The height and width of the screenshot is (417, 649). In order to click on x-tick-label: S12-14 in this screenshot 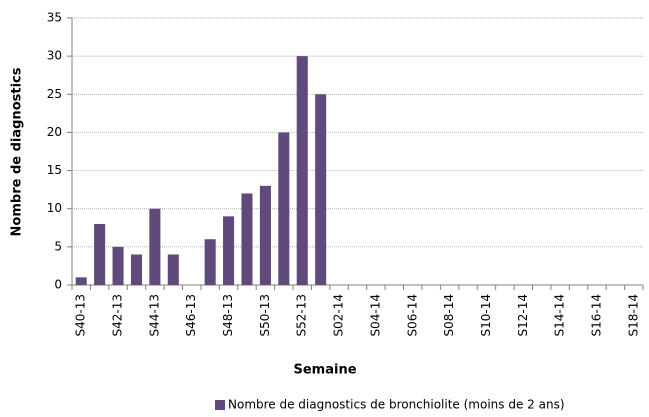, I will do `click(523, 315)`.